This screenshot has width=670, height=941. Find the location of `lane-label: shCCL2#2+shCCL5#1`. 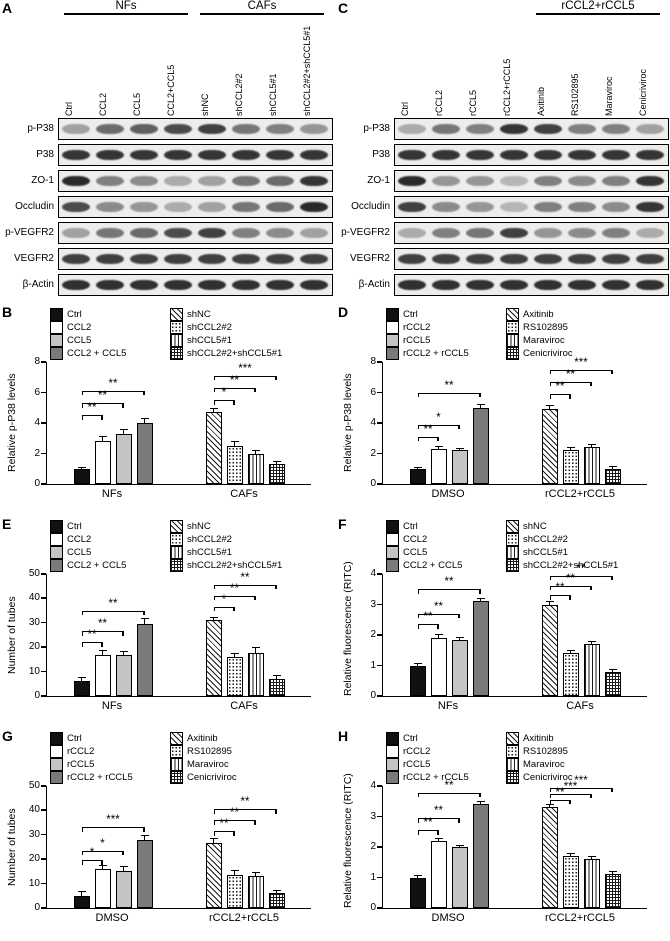

lane-label: shCCL2#2+shCCL5#1 is located at coordinates (307, 70).